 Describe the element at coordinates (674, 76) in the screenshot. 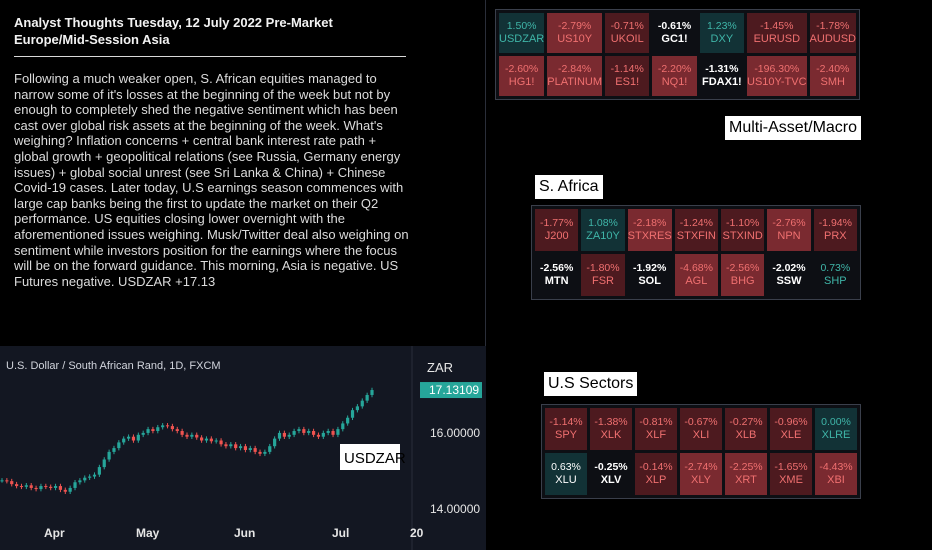

I see `ticker-tile-nq1-: -2.20% NQ1!` at that location.